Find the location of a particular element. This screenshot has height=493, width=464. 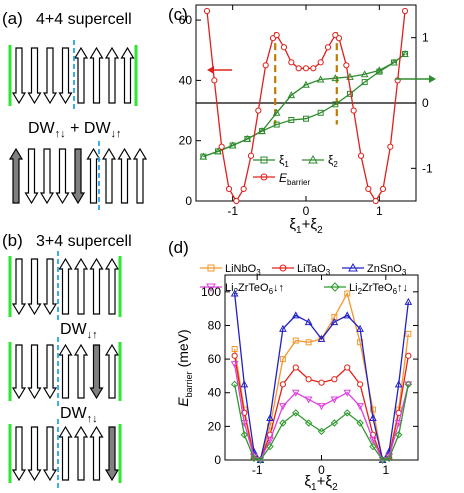

legend-linbo3: LiNbO3 is located at coordinates (230, 270).